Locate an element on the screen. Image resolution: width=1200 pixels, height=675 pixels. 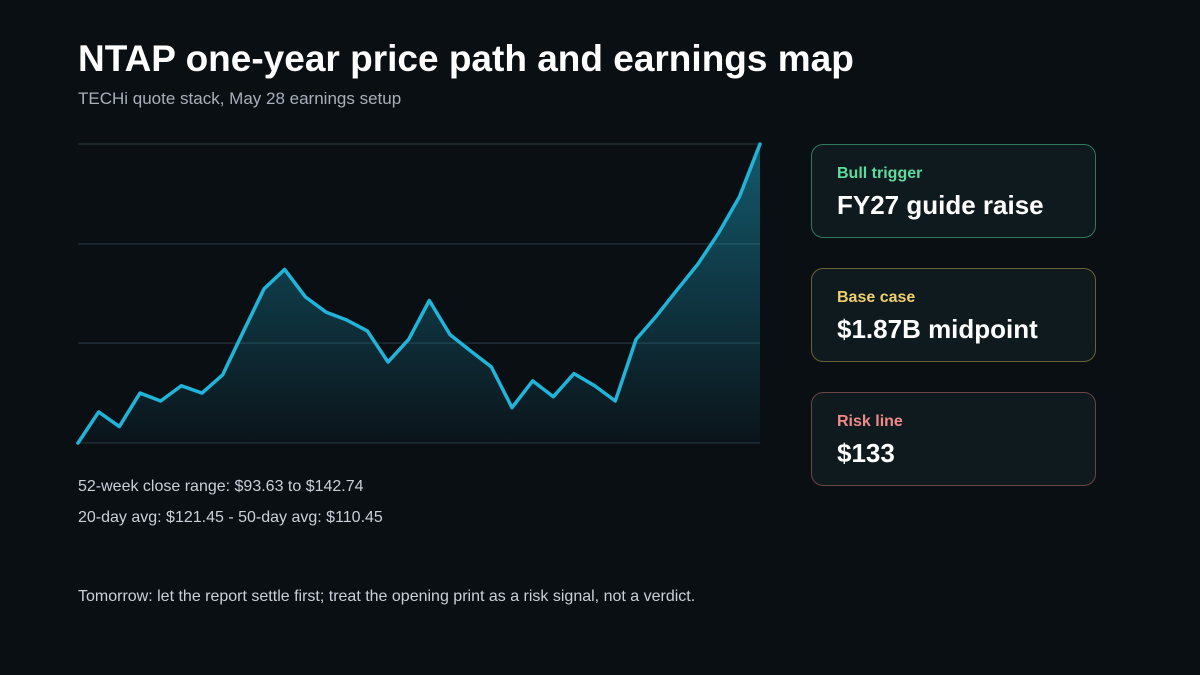
card-value: $133 is located at coordinates (866, 453).